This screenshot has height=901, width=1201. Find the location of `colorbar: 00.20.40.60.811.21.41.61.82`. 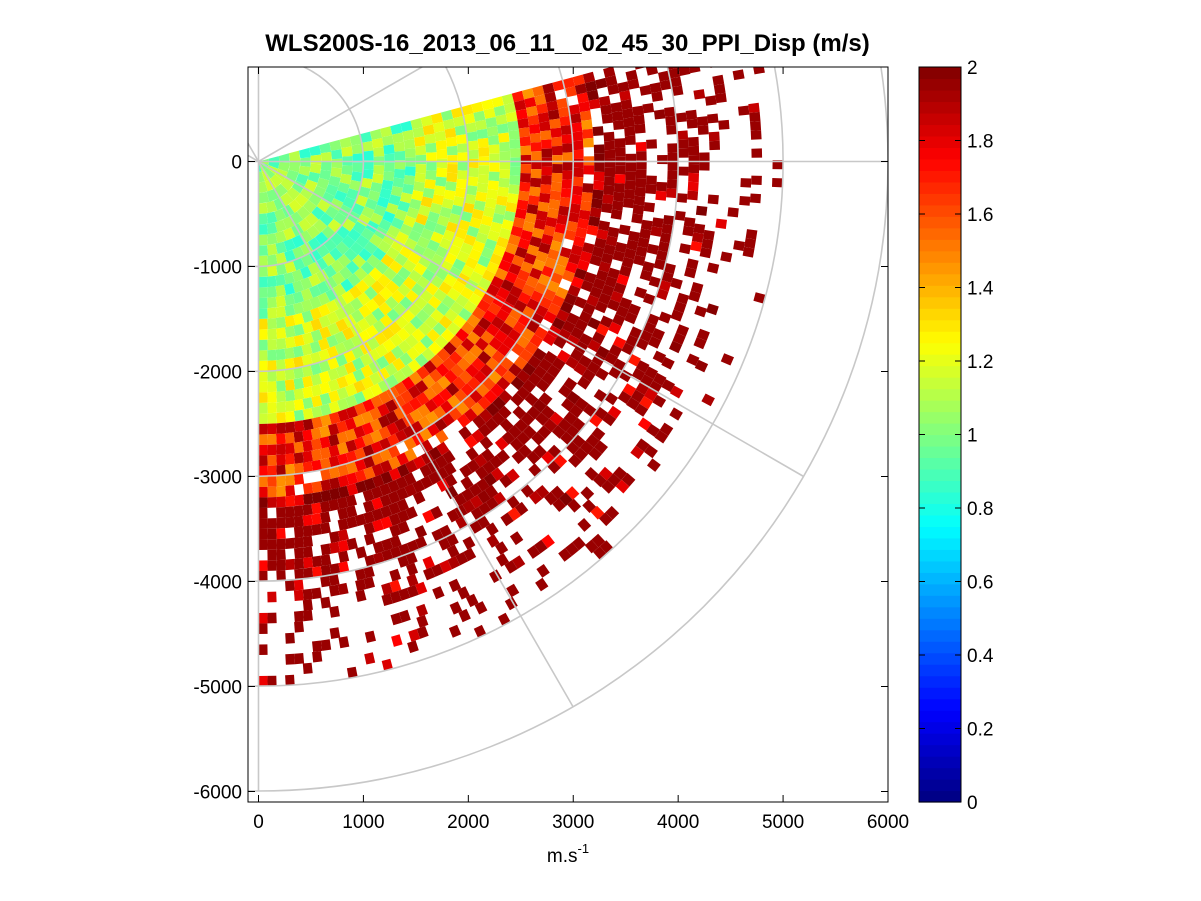

colorbar: 00.20.40.60.811.21.41.61.82 is located at coordinates (956, 436).